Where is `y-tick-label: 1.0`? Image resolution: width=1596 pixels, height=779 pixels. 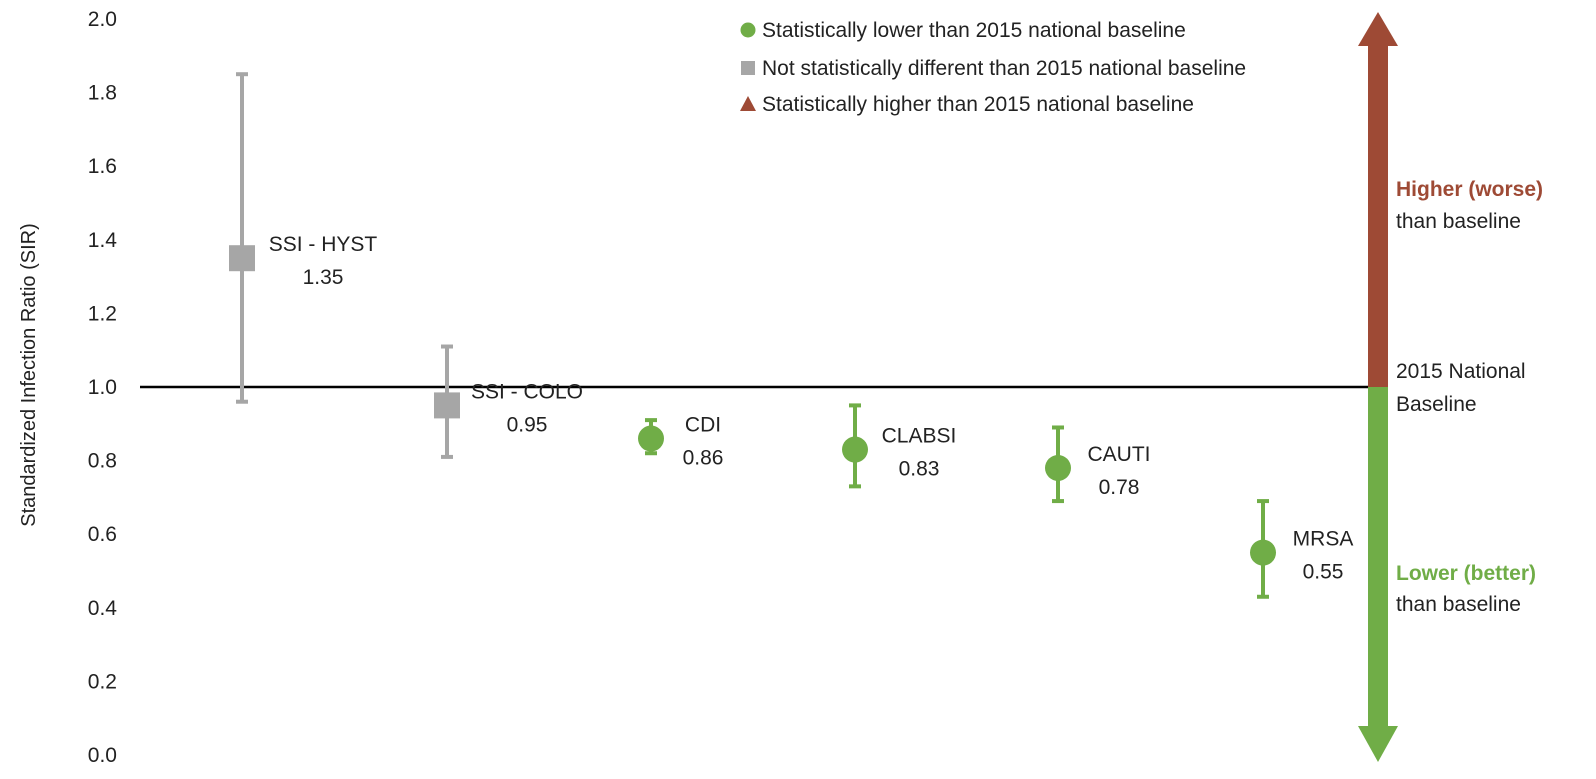
y-tick-label: 1.0 is located at coordinates (102, 387).